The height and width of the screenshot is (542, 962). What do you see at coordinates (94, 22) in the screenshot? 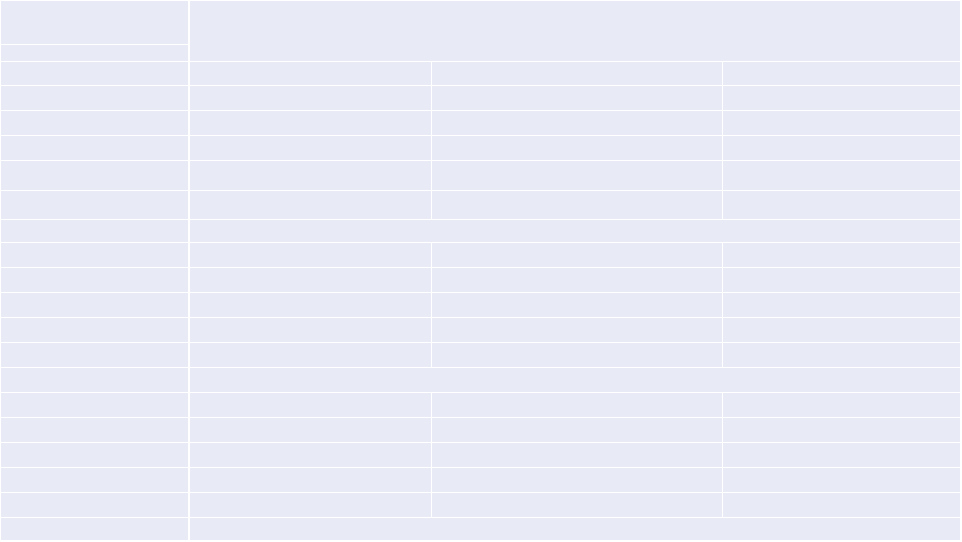
I see `header-corner-top` at bounding box center [94, 22].